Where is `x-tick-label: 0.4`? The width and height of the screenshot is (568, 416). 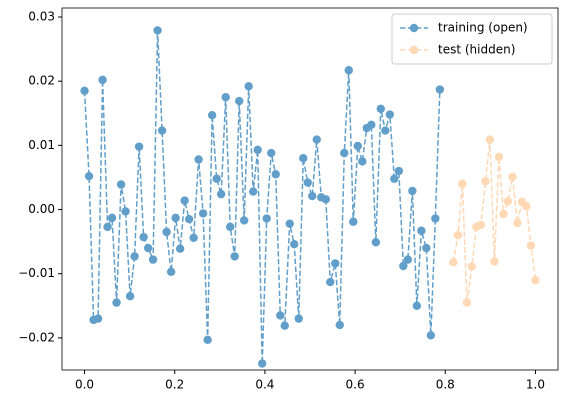 x-tick-label: 0.4 is located at coordinates (264, 385).